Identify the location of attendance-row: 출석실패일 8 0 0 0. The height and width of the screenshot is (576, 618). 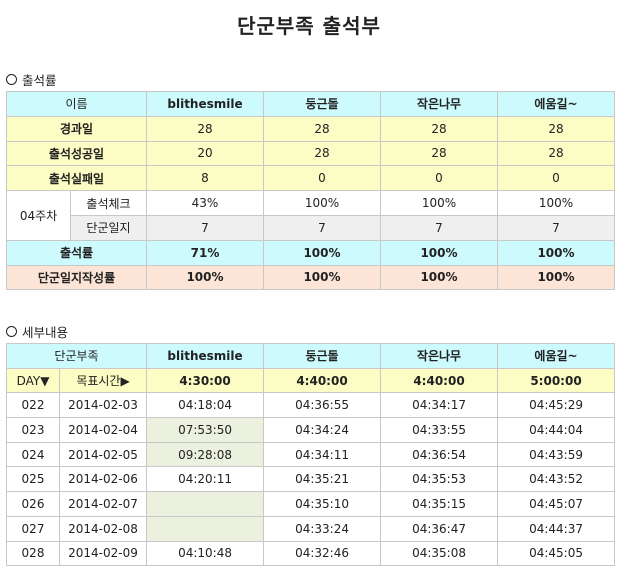
(310, 178).